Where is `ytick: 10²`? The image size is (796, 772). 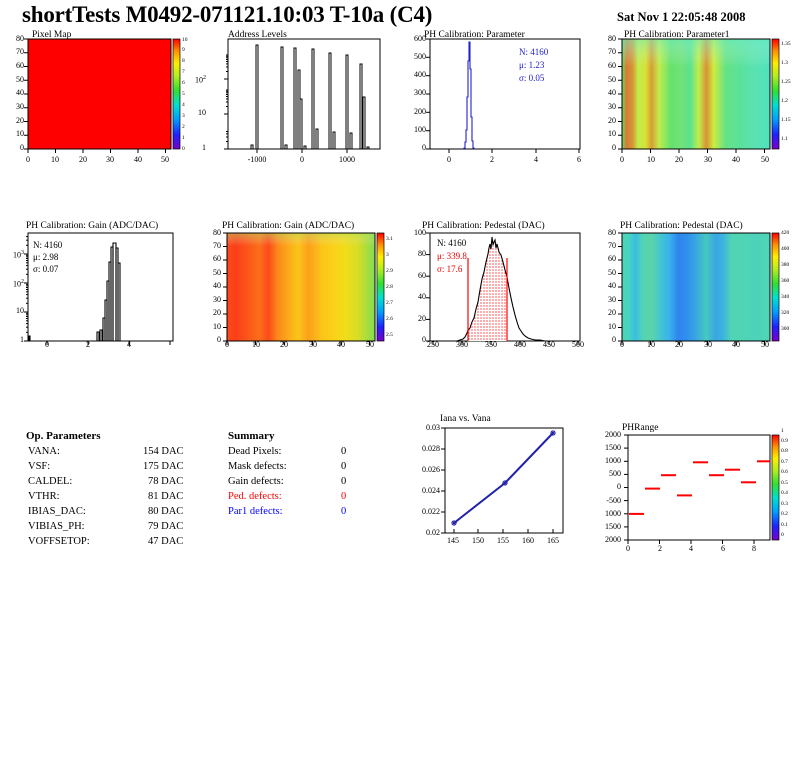 ytick: 10² is located at coordinates (18, 284).